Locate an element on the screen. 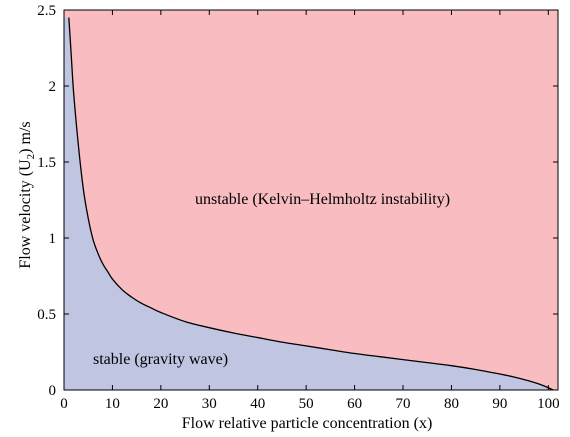 This screenshot has height=437, width=570. y-axis-label-subscript: 2 is located at coordinates (31, 157).